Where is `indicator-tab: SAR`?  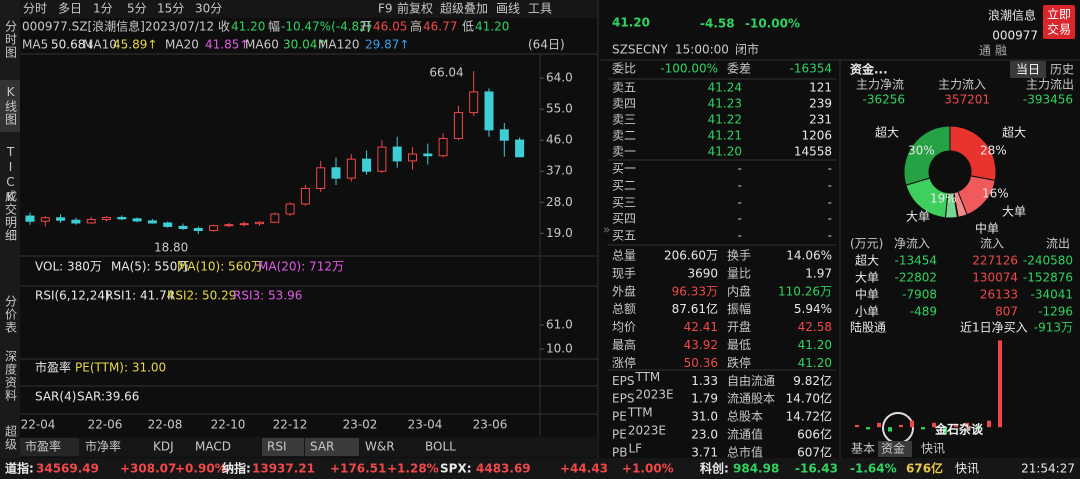
indicator-tab: SAR is located at coordinates (322, 447).